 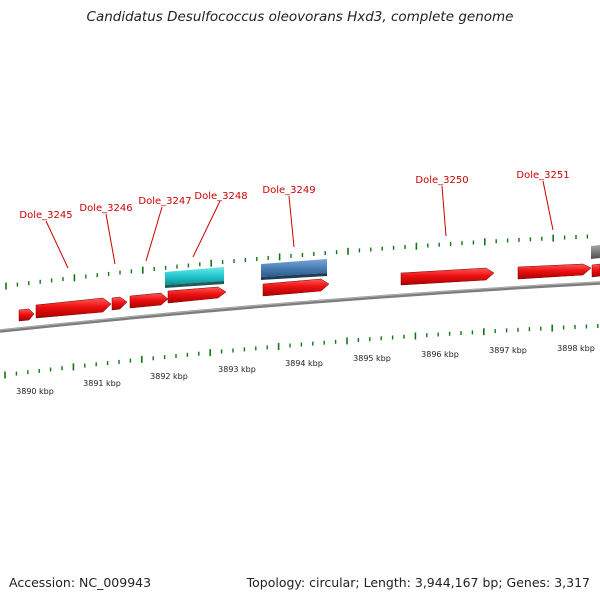 I want to click on gene-label-dole-3246: Dole_3246, so click(x=105, y=208).